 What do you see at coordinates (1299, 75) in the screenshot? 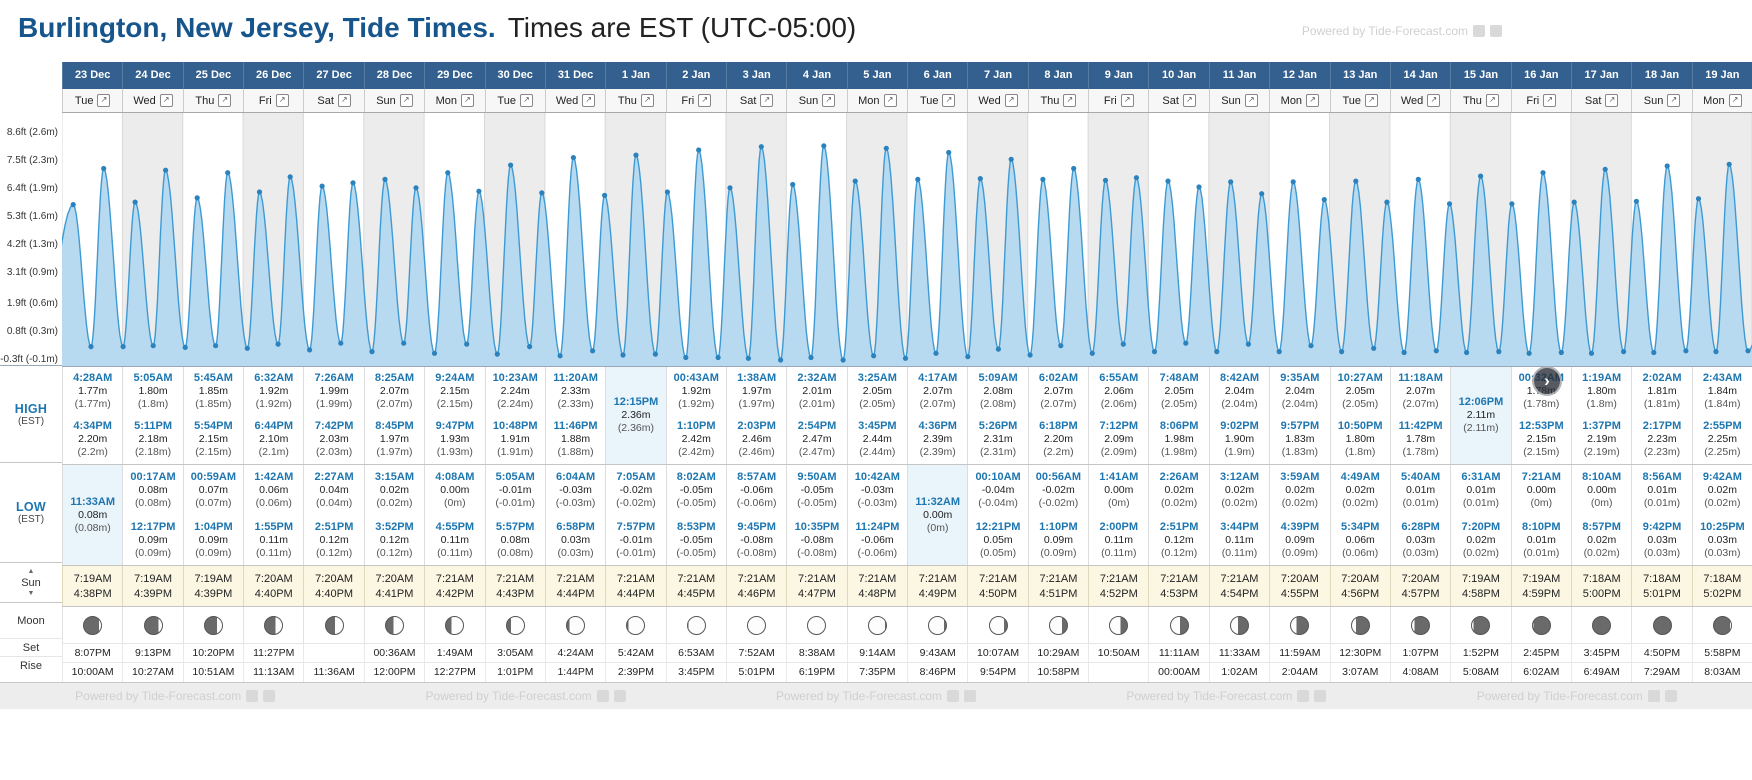
I see `date-header-cell: 12 Jan` at bounding box center [1299, 75].